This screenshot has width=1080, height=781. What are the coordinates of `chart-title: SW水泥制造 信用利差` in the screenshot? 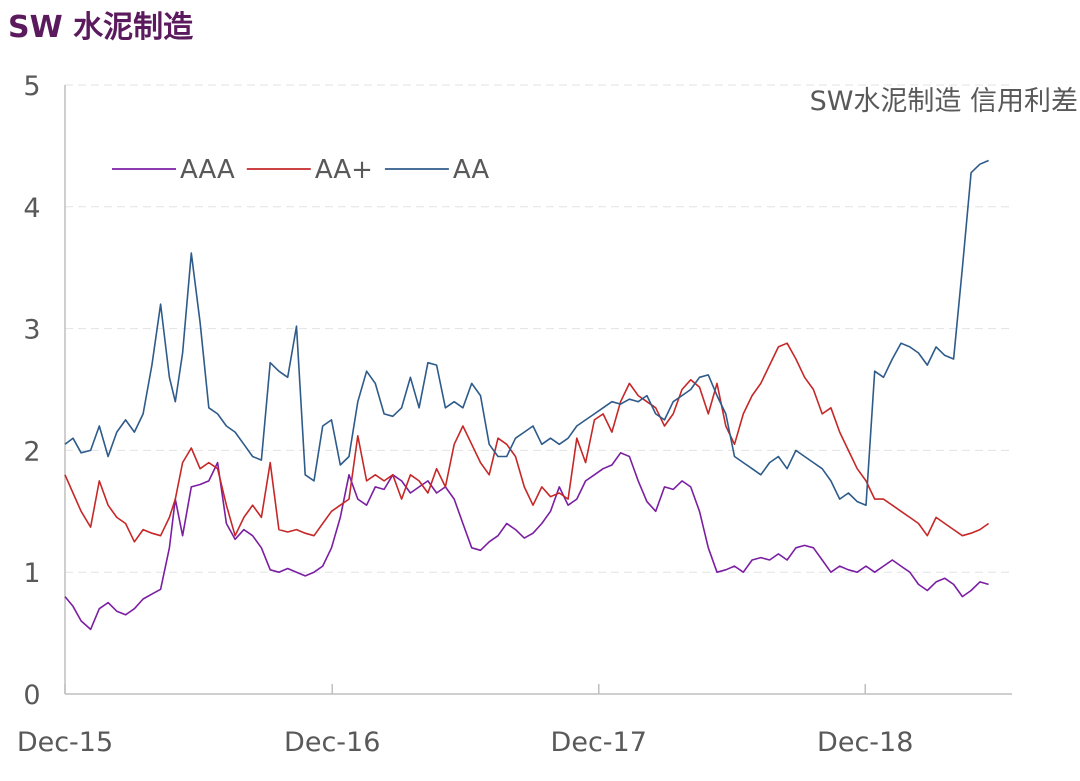 It's located at (944, 101).